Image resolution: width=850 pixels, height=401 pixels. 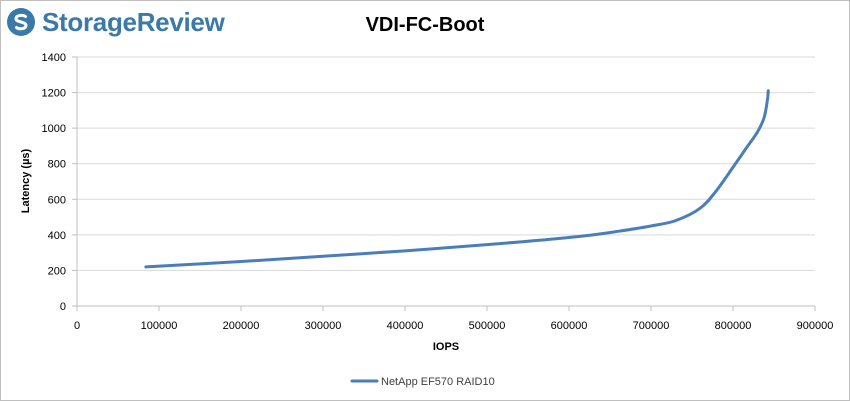 What do you see at coordinates (651, 326) in the screenshot?
I see `x-tick-label: 700000` at bounding box center [651, 326].